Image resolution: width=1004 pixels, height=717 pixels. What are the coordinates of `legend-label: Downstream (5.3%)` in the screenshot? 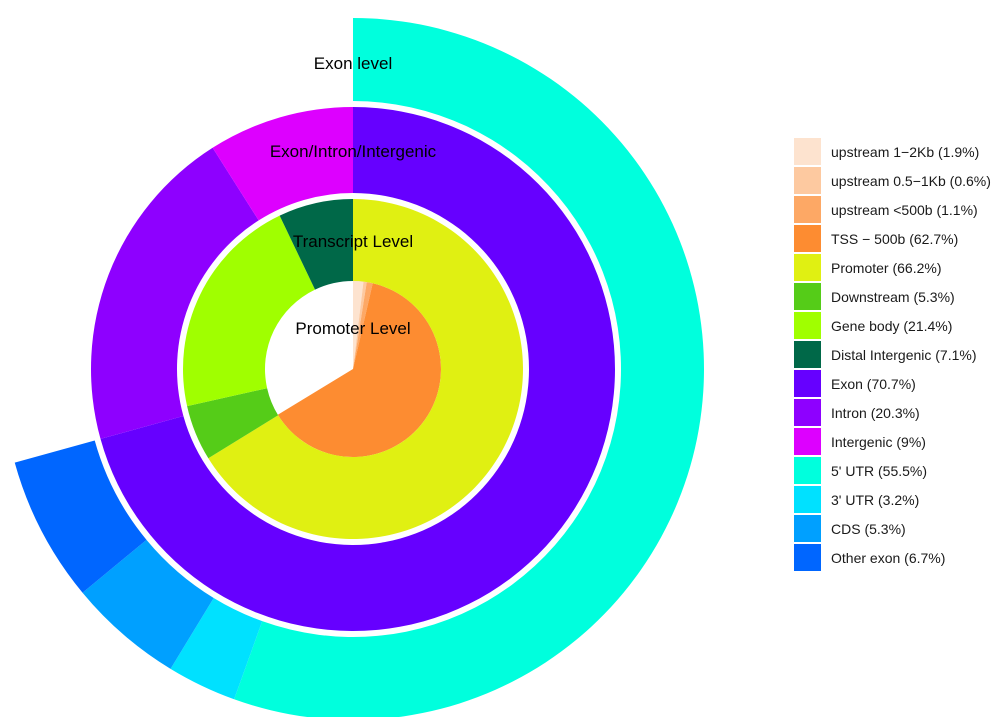 It's located at (893, 296).